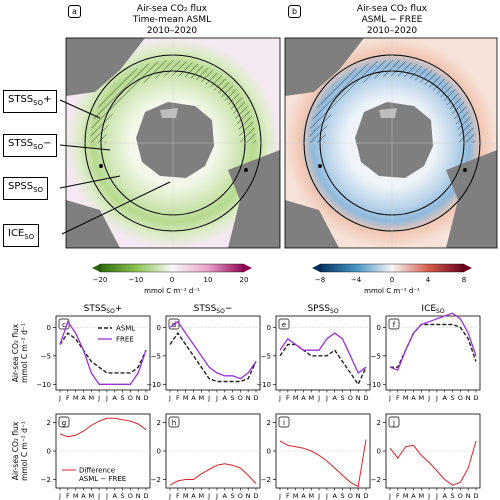 This screenshot has width=500, height=500. What do you see at coordinates (392, 20) in the screenshot?
I see `map-b-title-line2: ASML − FREE` at bounding box center [392, 20].